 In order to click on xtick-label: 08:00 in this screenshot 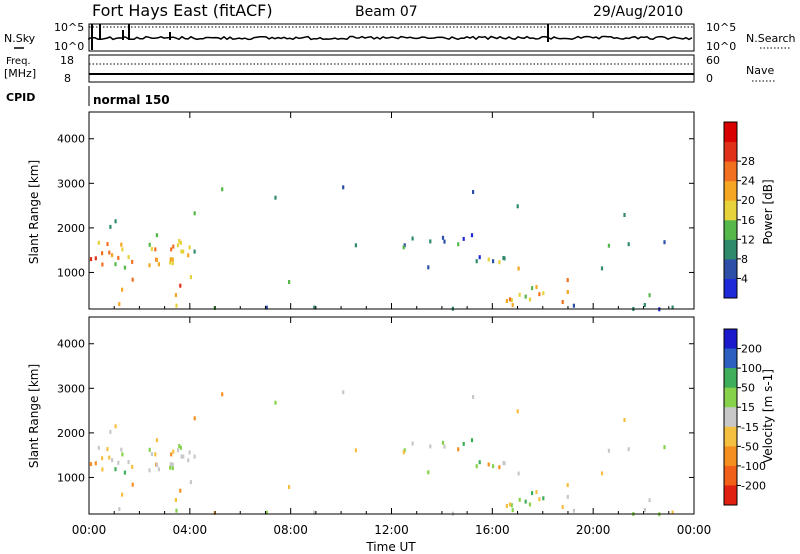, I will do `click(290, 530)`.